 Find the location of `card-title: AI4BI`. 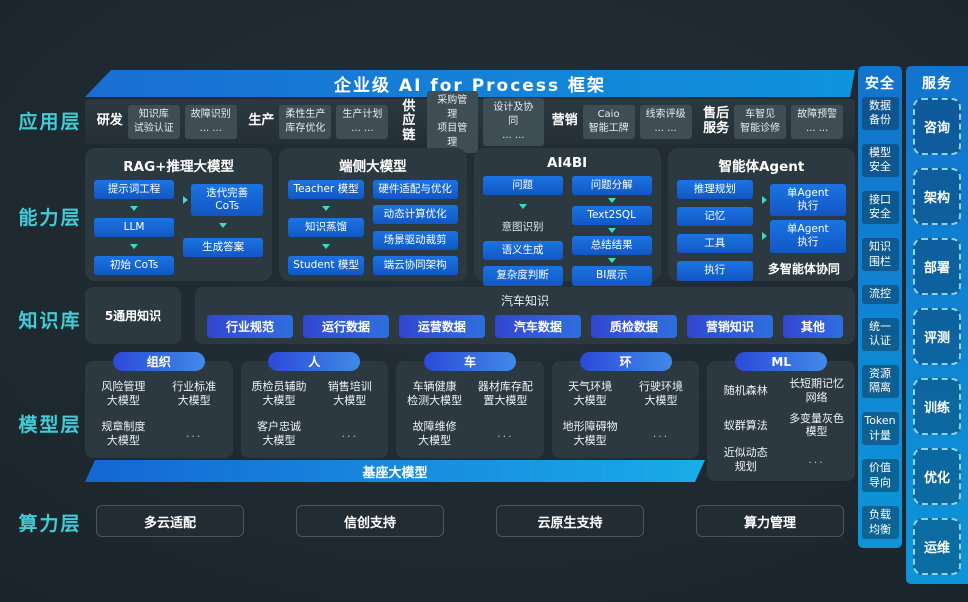

card-title: AI4BI is located at coordinates (567, 163).